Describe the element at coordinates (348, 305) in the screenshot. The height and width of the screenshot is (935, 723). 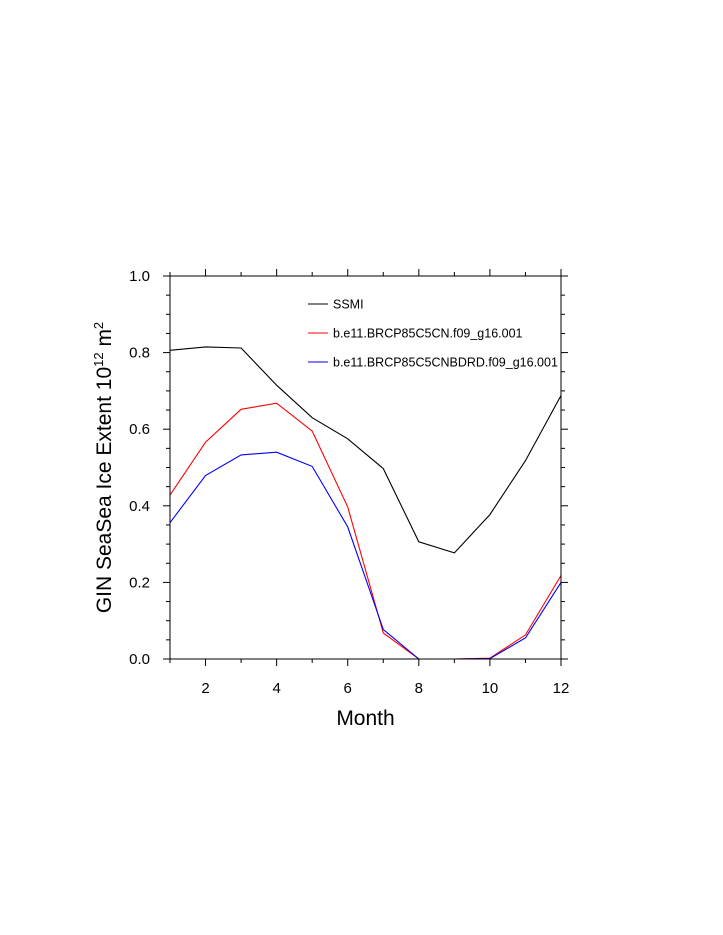
I see `legend-label: SSMI` at that location.